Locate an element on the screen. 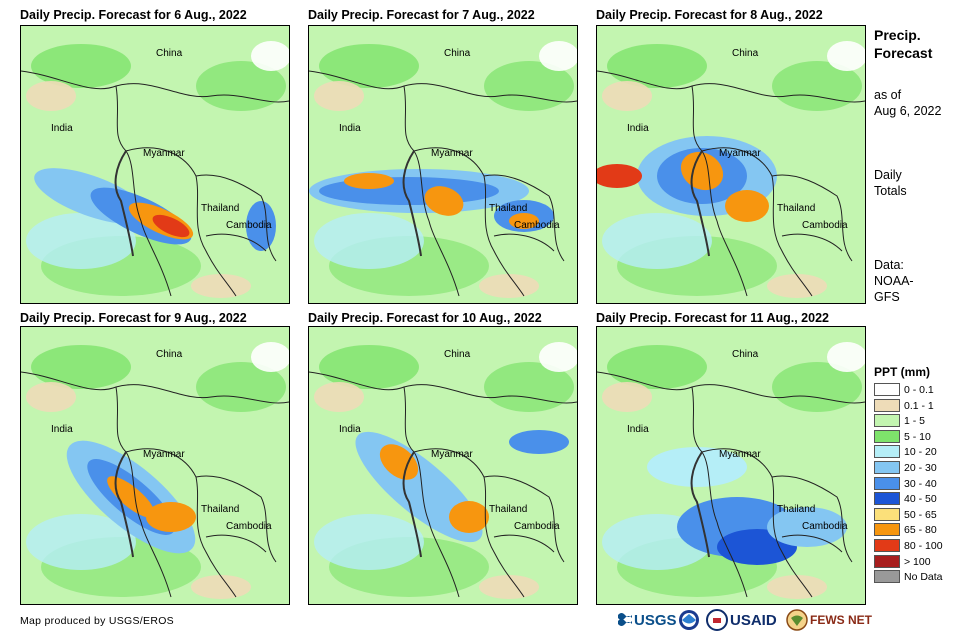 Image resolution: width=967 pixels, height=639 pixels. as-of-line2: Aug 6, 2022 is located at coordinates (908, 111).